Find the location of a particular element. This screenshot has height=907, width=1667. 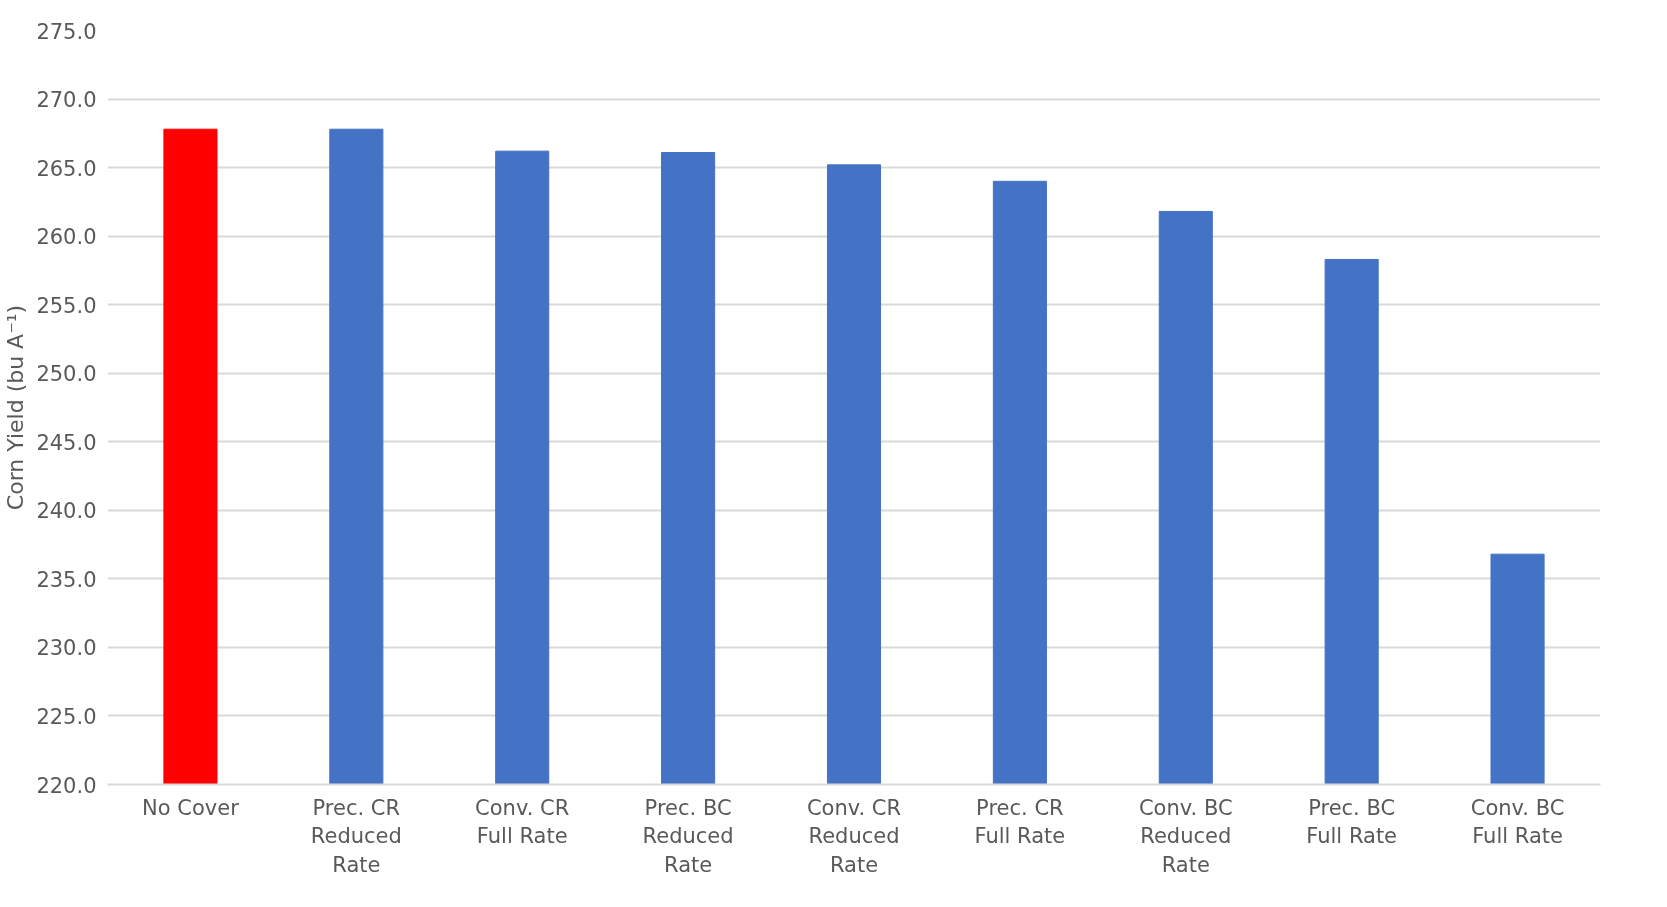

y-tick-label: 275.0 is located at coordinates (66, 31).